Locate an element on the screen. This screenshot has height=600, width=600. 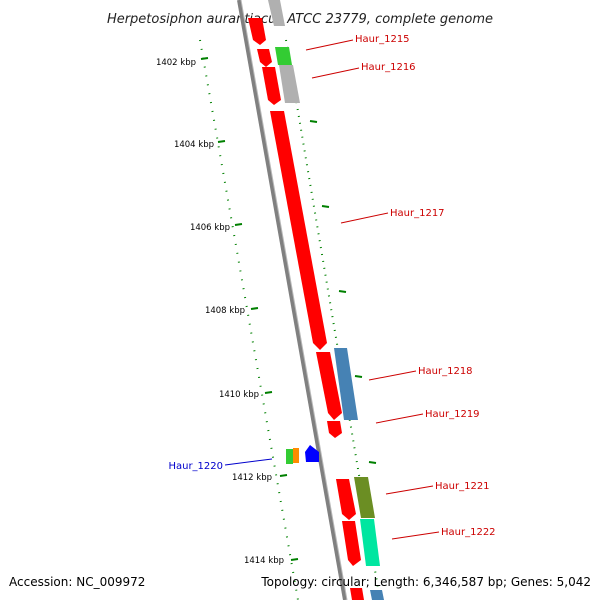
scale-label-1414: 1414 kbp is located at coordinates (264, 561).